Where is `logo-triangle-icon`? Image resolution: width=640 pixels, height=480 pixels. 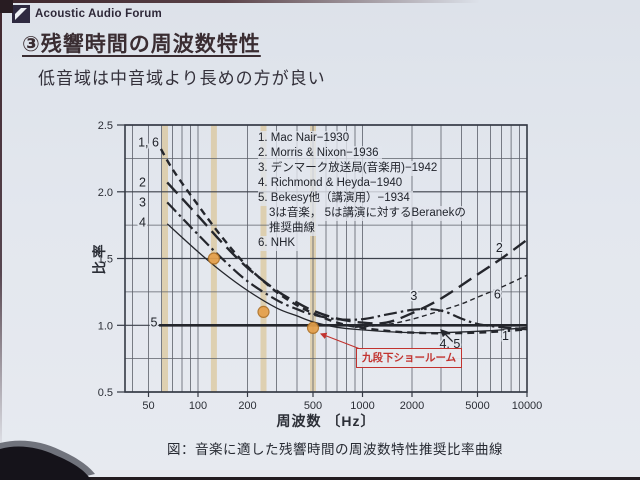 logo-triangle-icon is located at coordinates (21, 14).